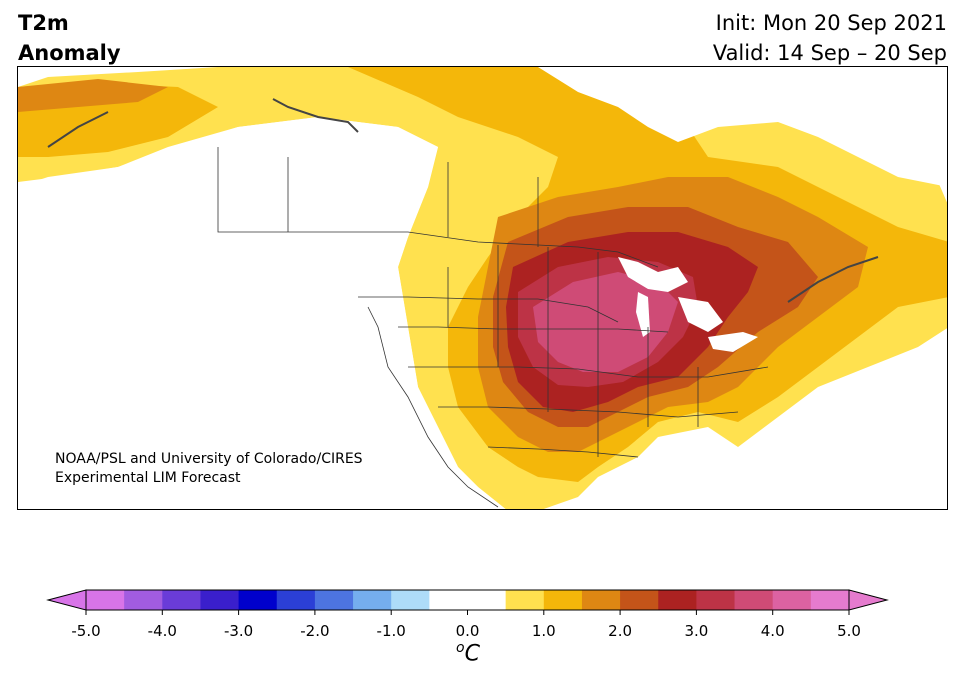 Image resolution: width=959 pixels, height=680 pixels. I want to click on colorbar-segments, so click(468, 600).